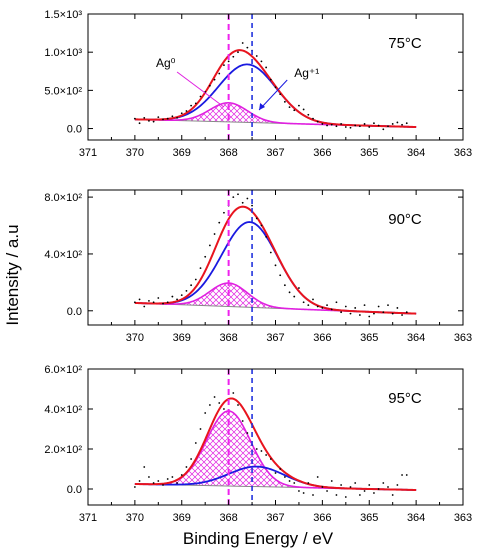  Describe the element at coordinates (200, 89) in the screenshot. I see `ag0-annotation-pointer` at that location.